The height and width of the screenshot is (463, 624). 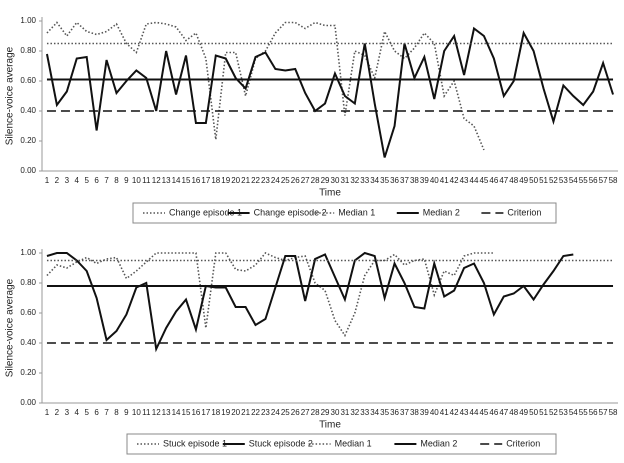 What do you see at coordinates (146, 180) in the screenshot?
I see `x-tick-label: 11` at bounding box center [146, 180].